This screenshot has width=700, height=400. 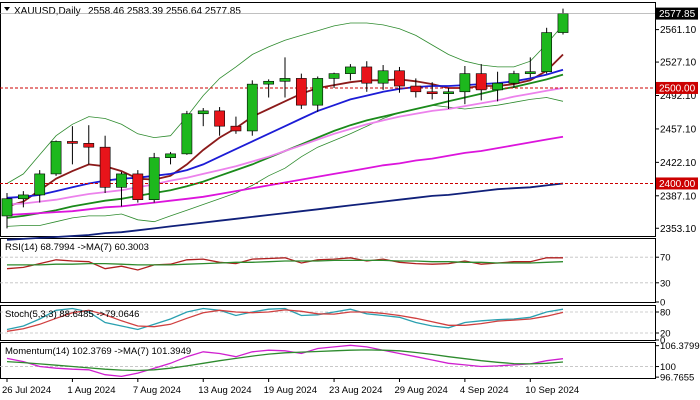 What do you see at coordinates (678, 196) in the screenshot?
I see `price-tick-label: 2387.10` at bounding box center [678, 196].